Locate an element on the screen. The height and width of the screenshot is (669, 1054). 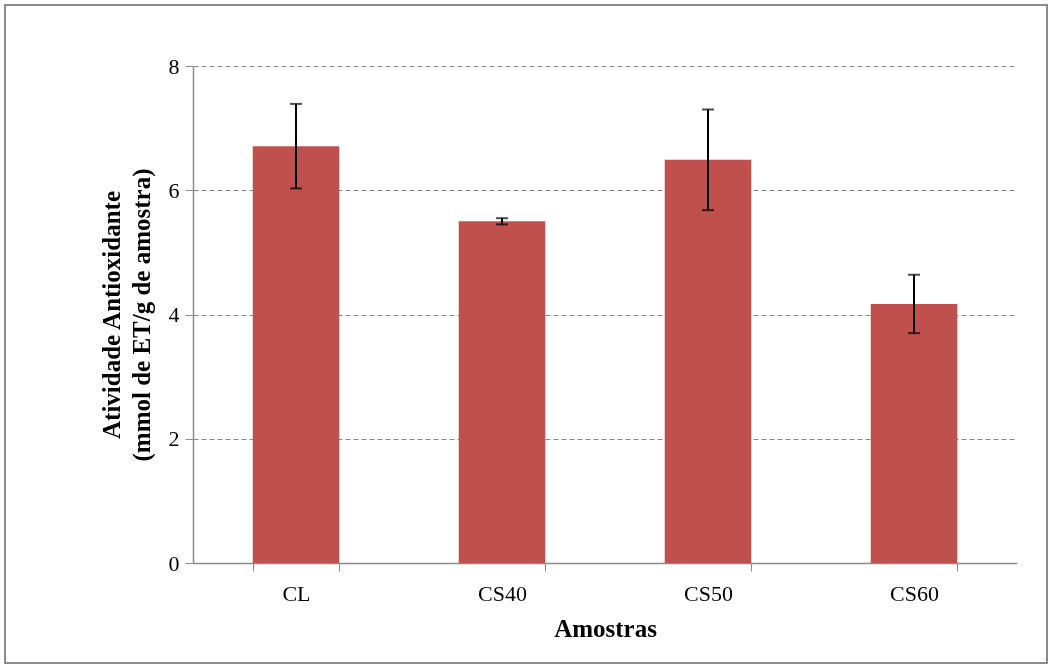
x-axis-title: Amostras is located at coordinates (606, 628).